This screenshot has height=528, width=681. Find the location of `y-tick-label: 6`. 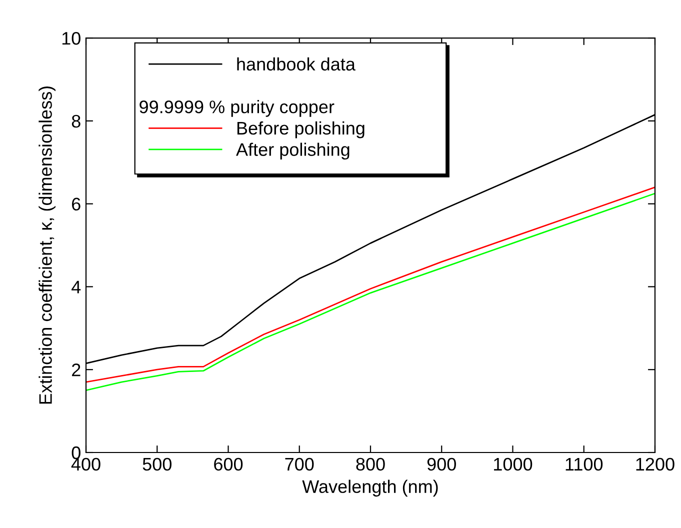

y-tick-label: 6 is located at coordinates (76, 204).